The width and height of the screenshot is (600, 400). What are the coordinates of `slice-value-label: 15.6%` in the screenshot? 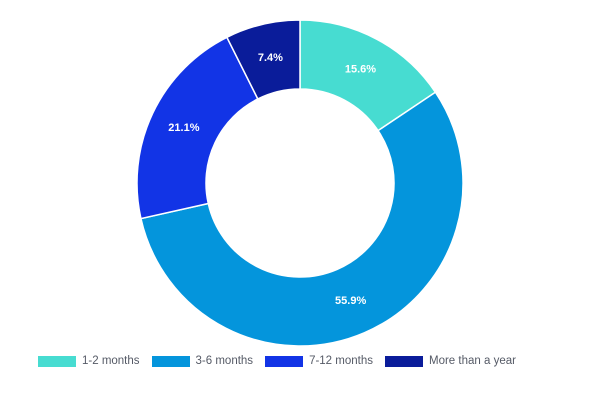 It's located at (360, 70).